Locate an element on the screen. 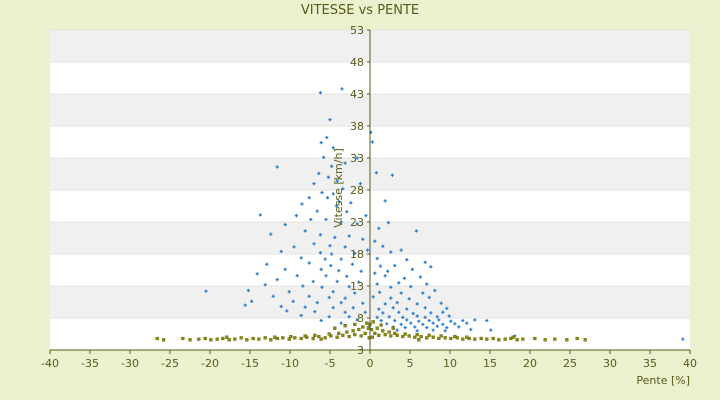 This screenshot has width=720, height=400. x-tick-label: -25 is located at coordinates (170, 363).